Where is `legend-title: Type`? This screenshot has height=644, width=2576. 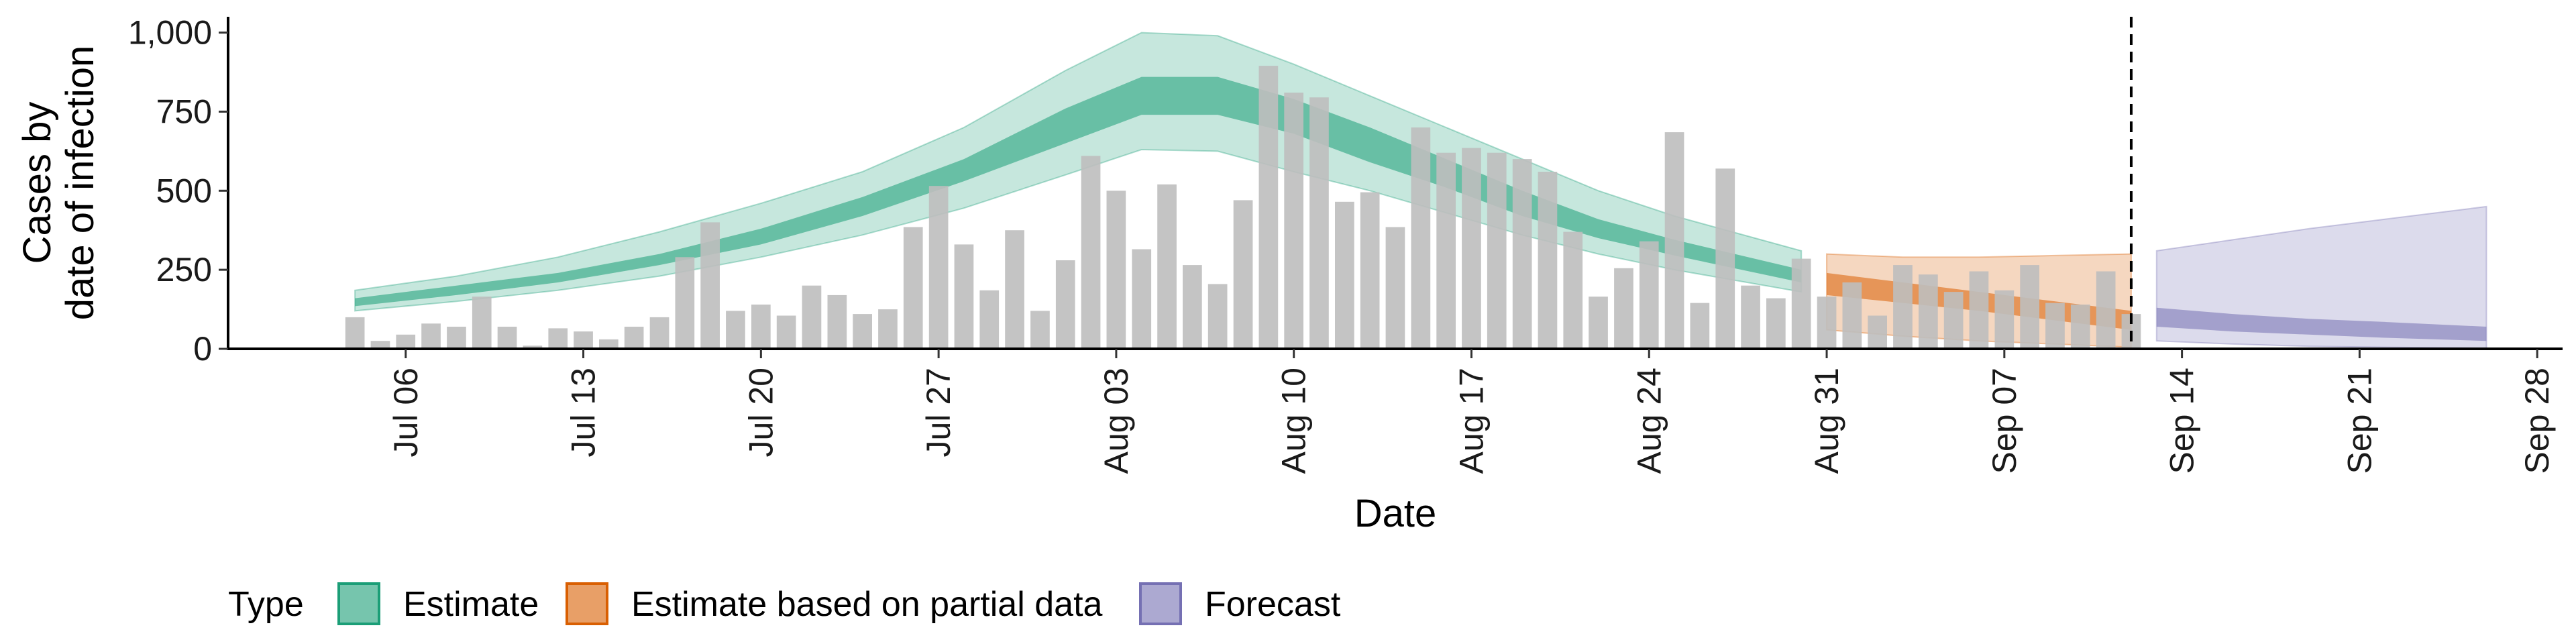
legend-title: Type is located at coordinates (266, 604).